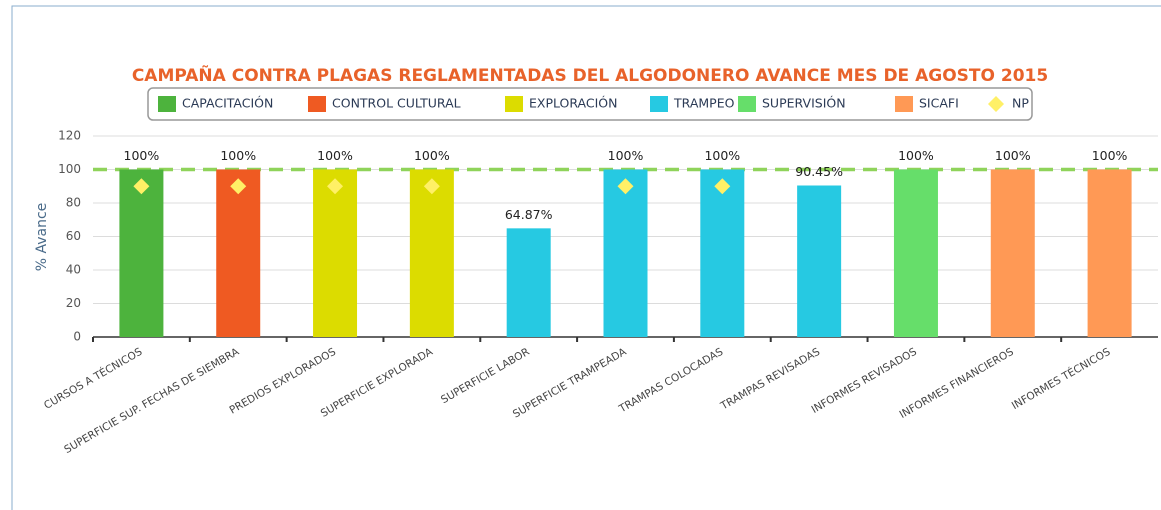 Image resolution: width=1161 pixels, height=510 pixels. I want to click on legend-box, so click(590, 104).